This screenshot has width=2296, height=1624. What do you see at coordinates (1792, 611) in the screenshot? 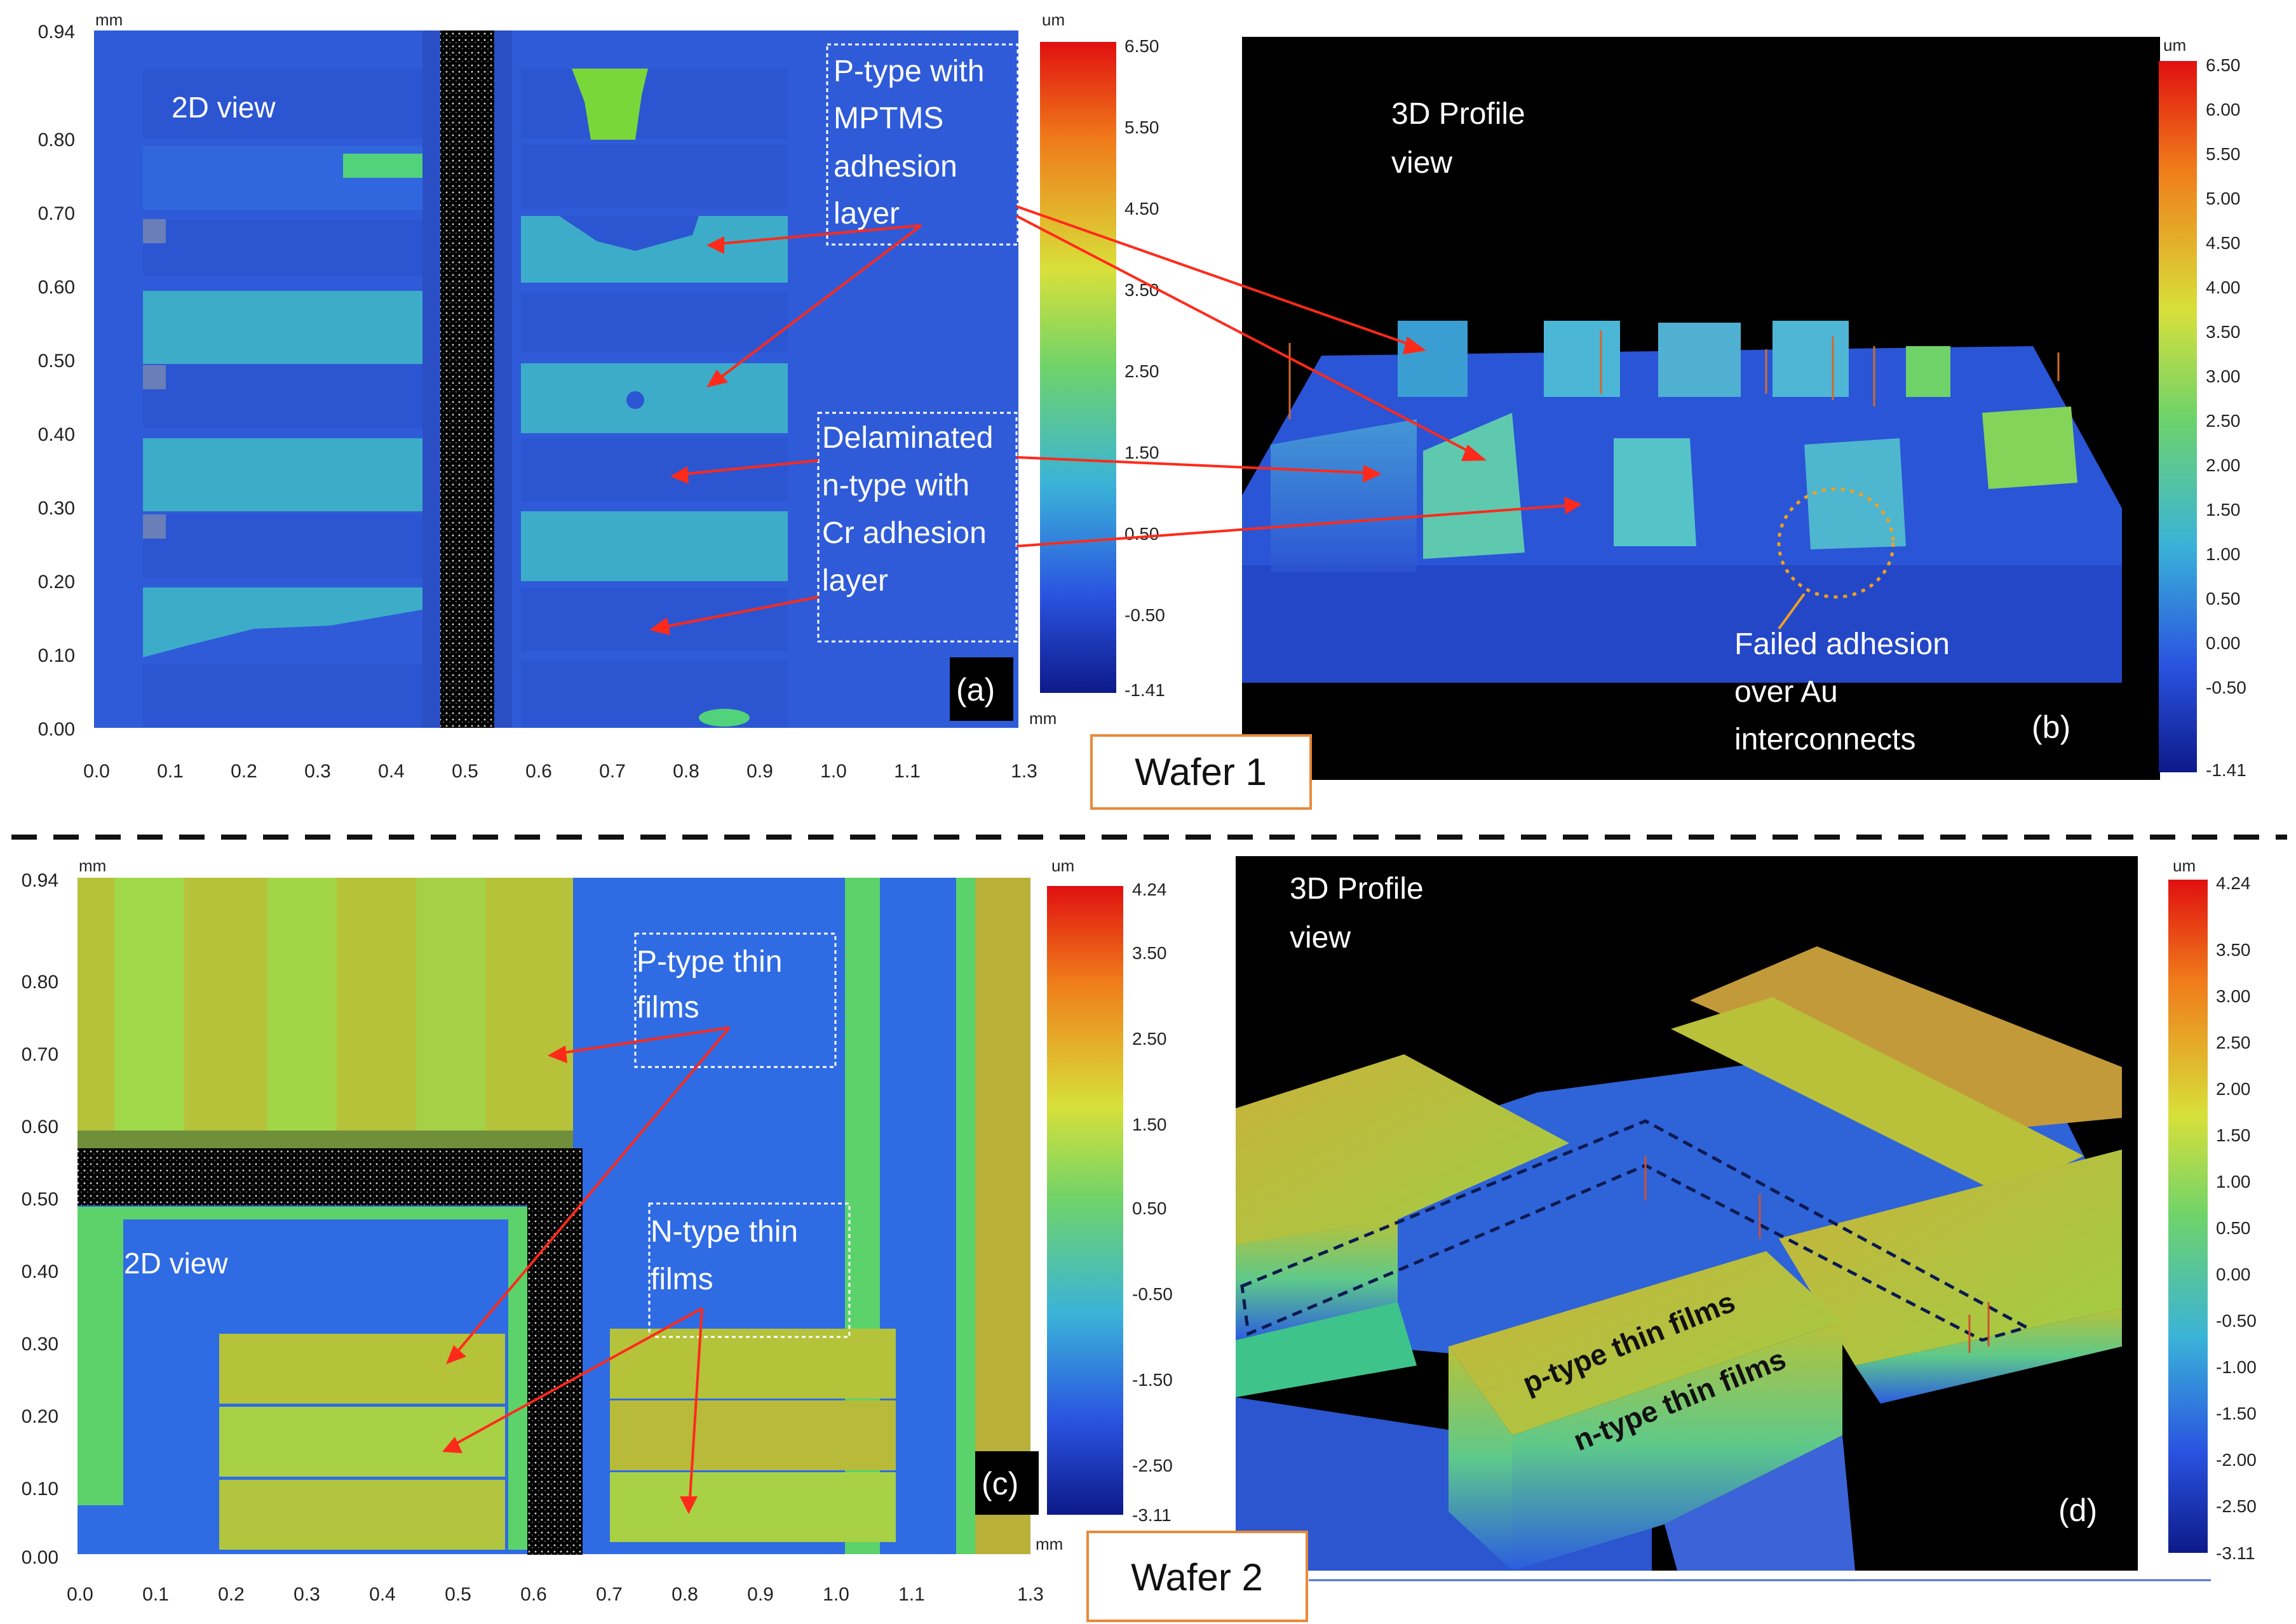
I see `failed-adhesion-pointer` at bounding box center [1792, 611].